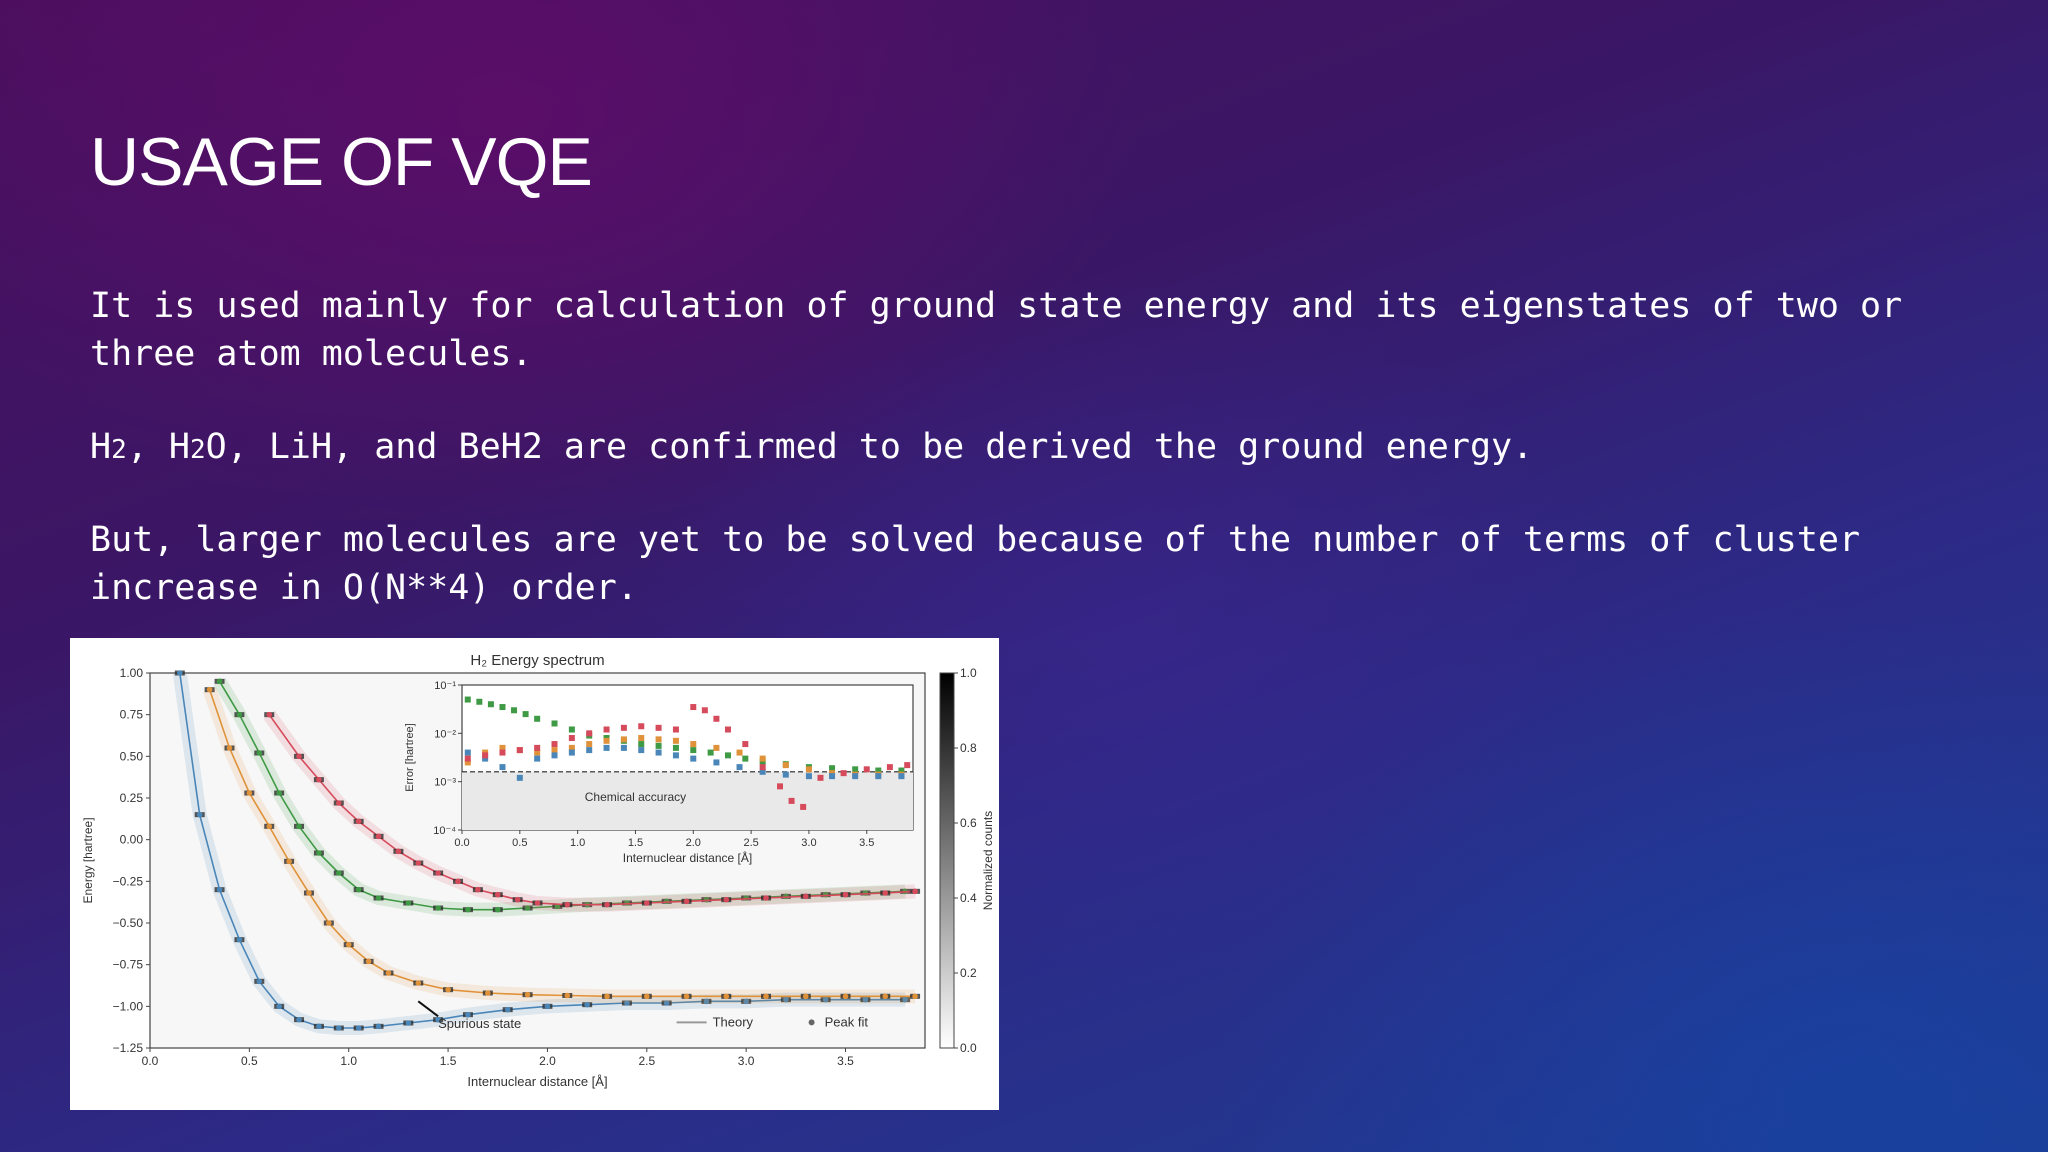 The image size is (2048, 1152). What do you see at coordinates (445, 686) in the screenshot?
I see `inset-y-tick-label: 10⁻¹` at bounding box center [445, 686].